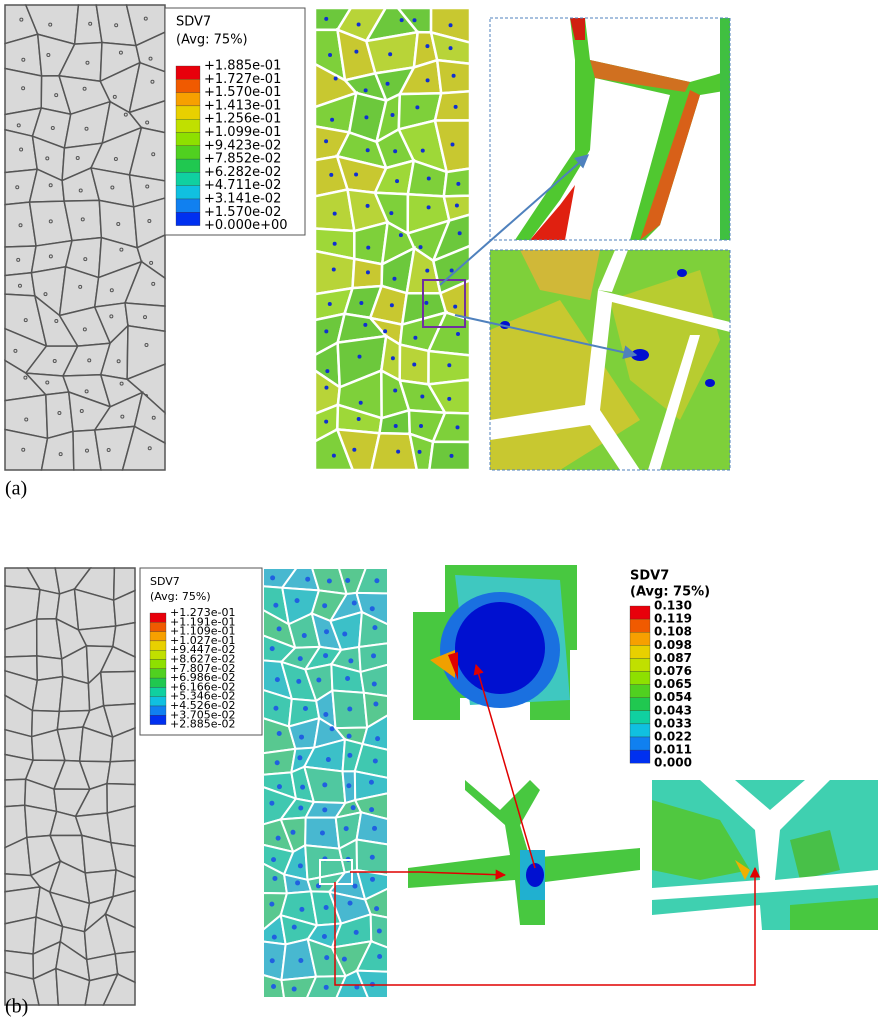 Image resolution: width=878 pixels, height=1023 pixels. Describe the element at coordinates (673, 632) in the screenshot. I see `legend-label: 0.108` at that location.